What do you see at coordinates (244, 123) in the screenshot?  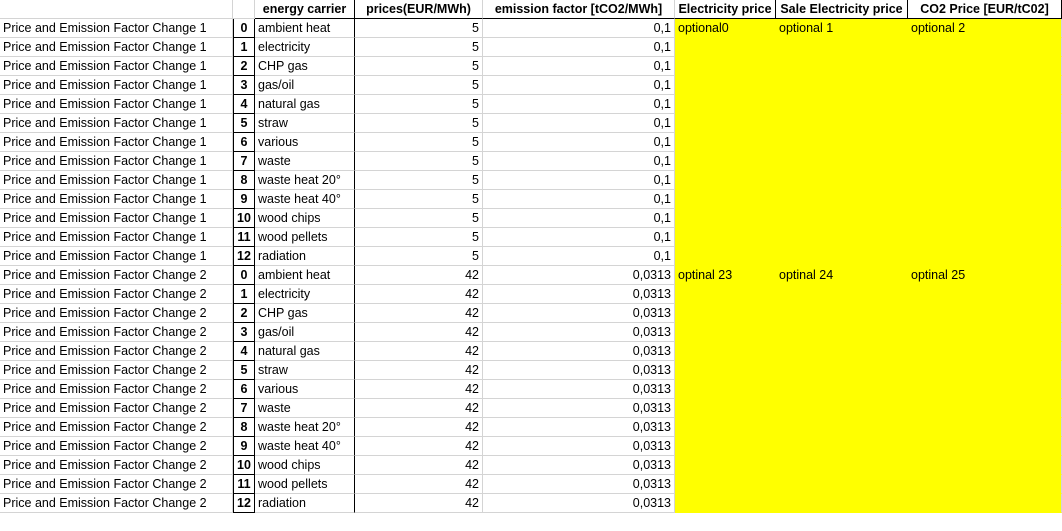 I see `index-cell: 5` at bounding box center [244, 123].